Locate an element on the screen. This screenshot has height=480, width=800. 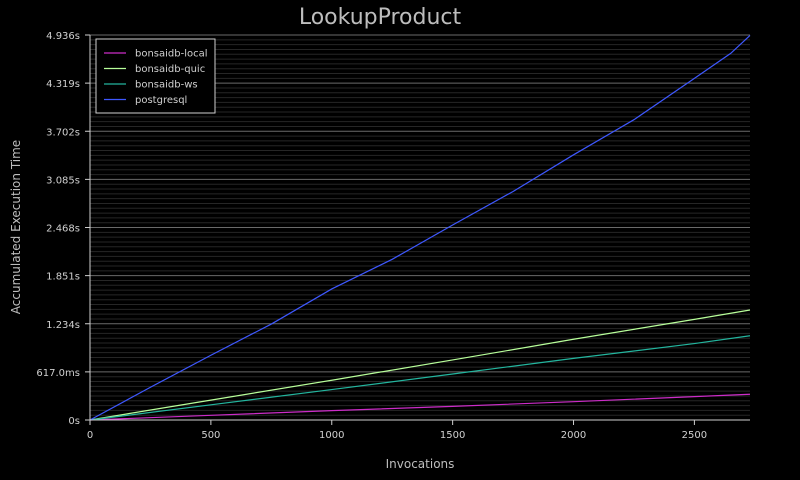
legend-box is located at coordinates (155, 76).